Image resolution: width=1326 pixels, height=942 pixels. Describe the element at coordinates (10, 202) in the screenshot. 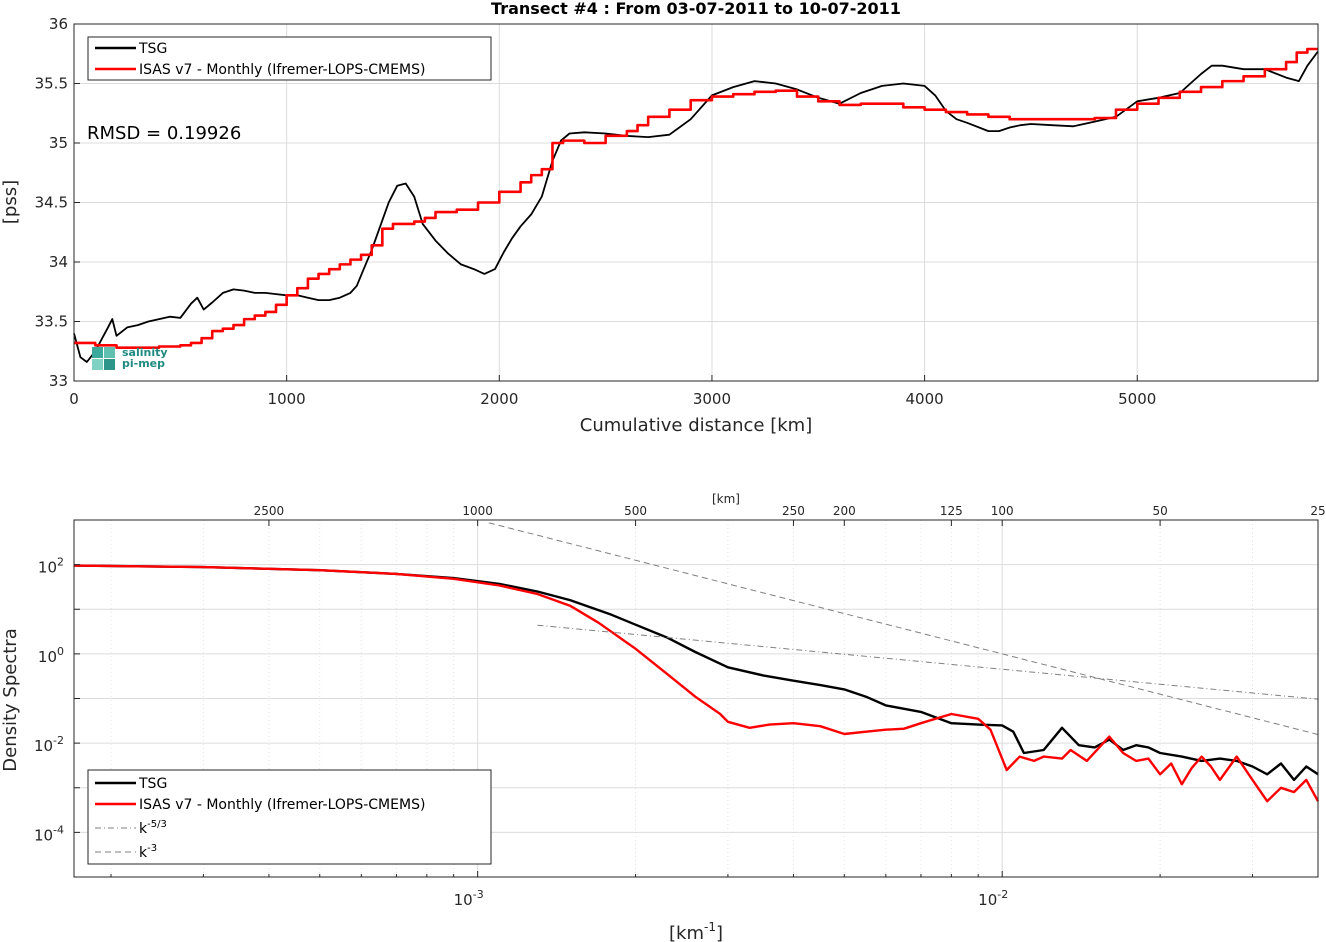

I see `top-y-axis-label: [pss]` at that location.